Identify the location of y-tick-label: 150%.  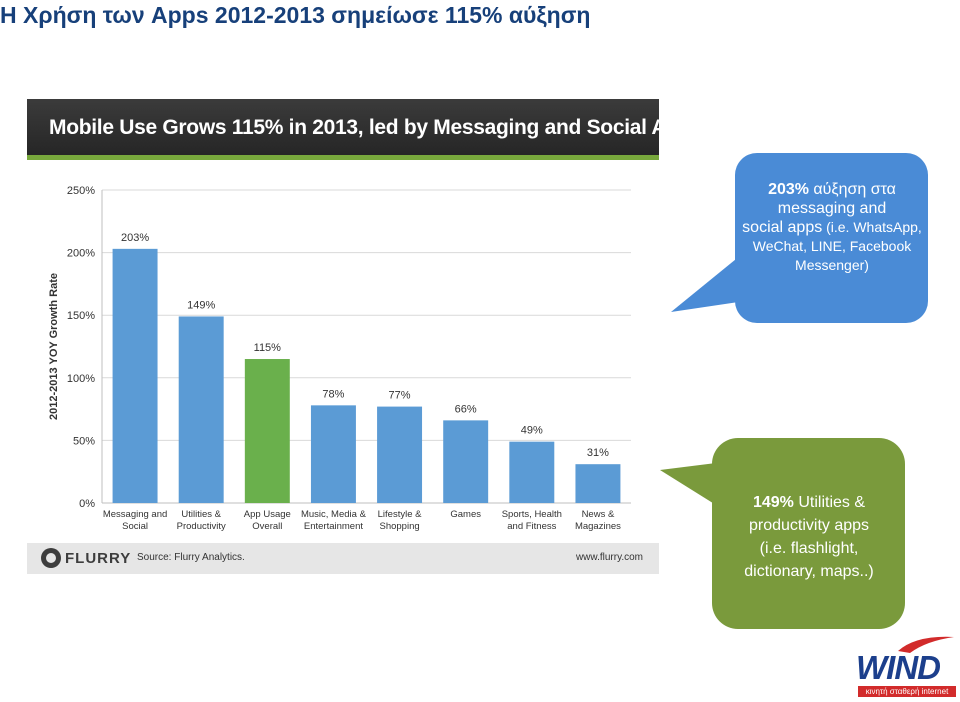
(81, 316).